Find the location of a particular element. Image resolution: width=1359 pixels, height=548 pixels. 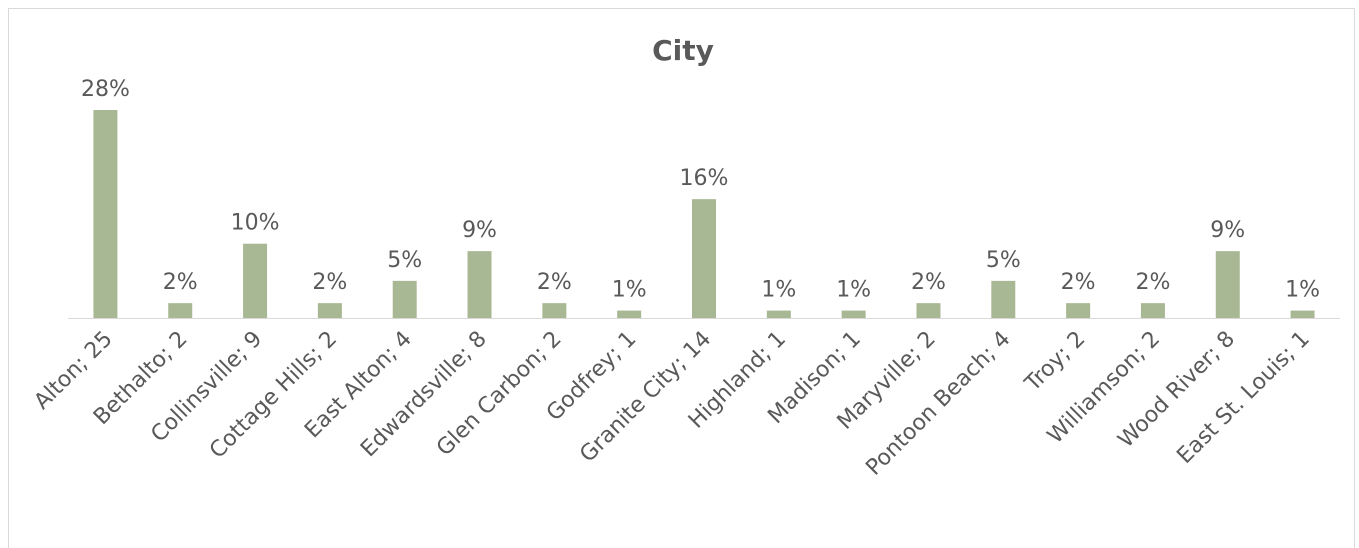

chart-title: City is located at coordinates (683, 50).